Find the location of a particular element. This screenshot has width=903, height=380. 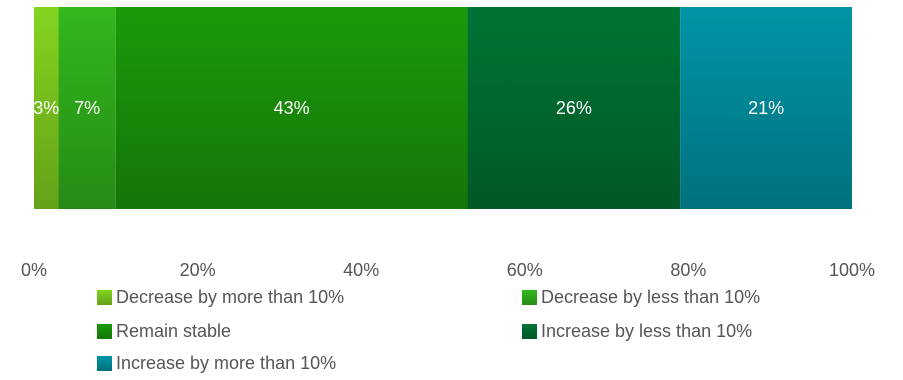

legend-item: Remain stable is located at coordinates (164, 331).